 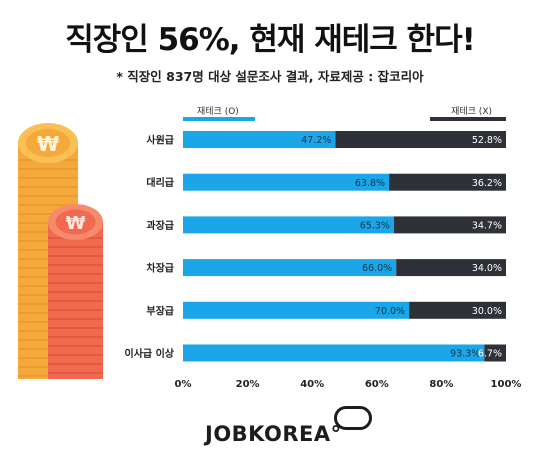 I want to click on category-label: 이사급 이상, so click(x=150, y=353).